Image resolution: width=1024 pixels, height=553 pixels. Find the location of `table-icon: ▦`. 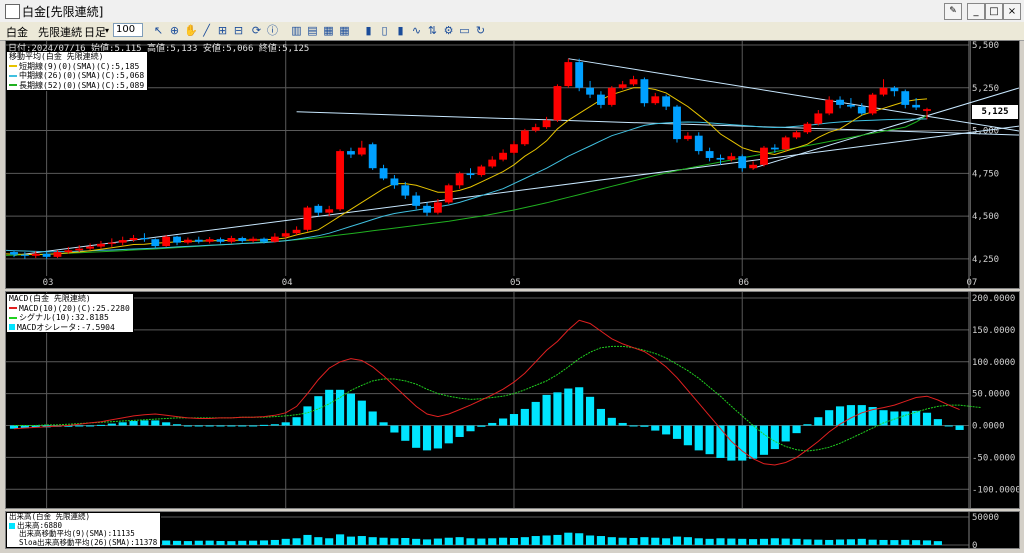

table-icon: ▦ is located at coordinates (344, 30).